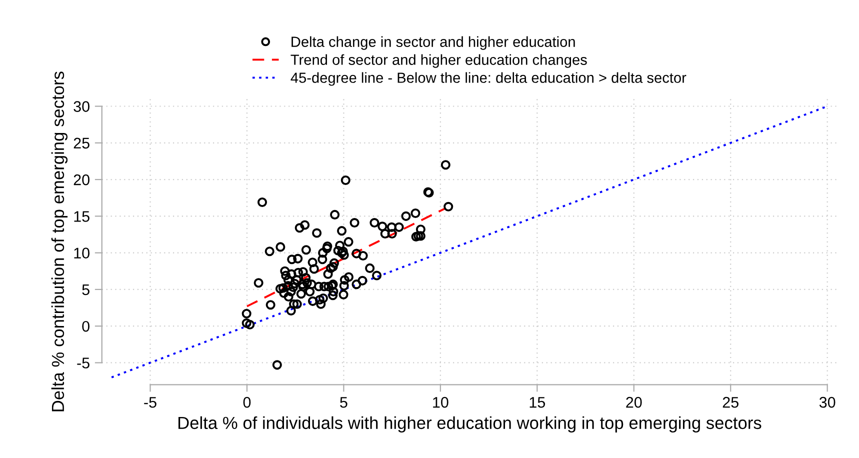 This screenshot has height=458, width=859. Describe the element at coordinates (433, 43) in the screenshot. I see `legend-label: Delta change in sector and higher education` at that location.